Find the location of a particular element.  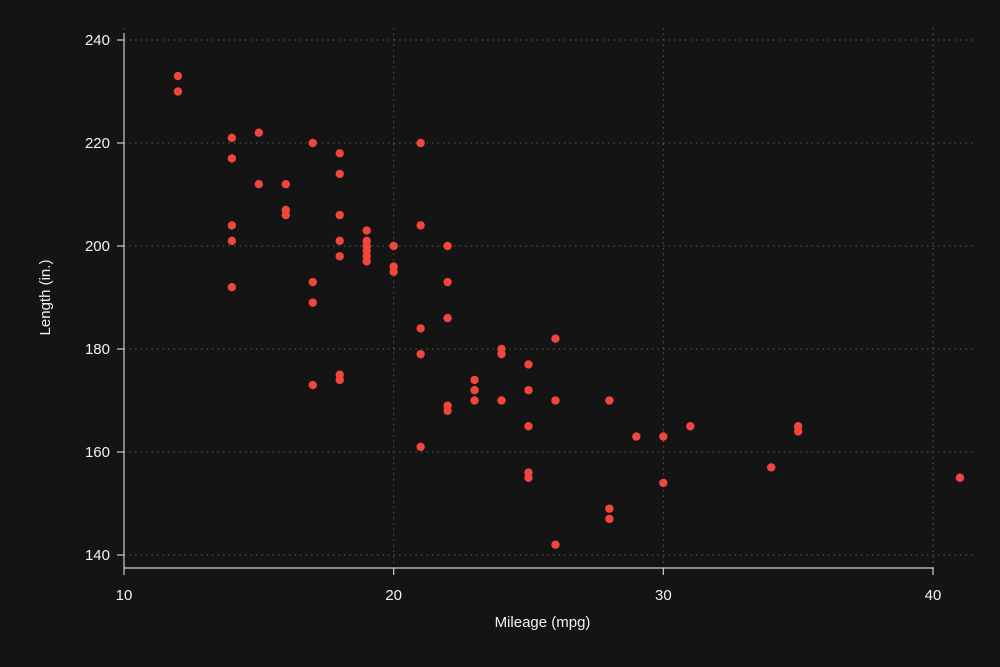

x-tick-label: 40 is located at coordinates (933, 595).